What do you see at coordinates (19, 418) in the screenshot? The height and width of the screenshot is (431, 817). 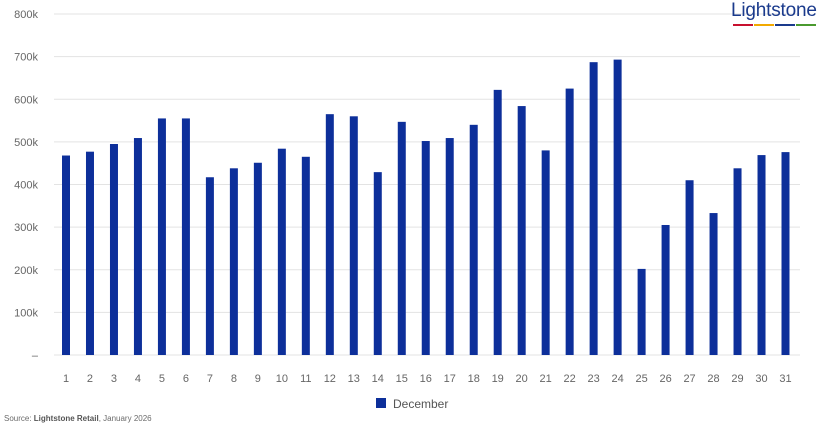 I see `source-prefix: Source:` at bounding box center [19, 418].